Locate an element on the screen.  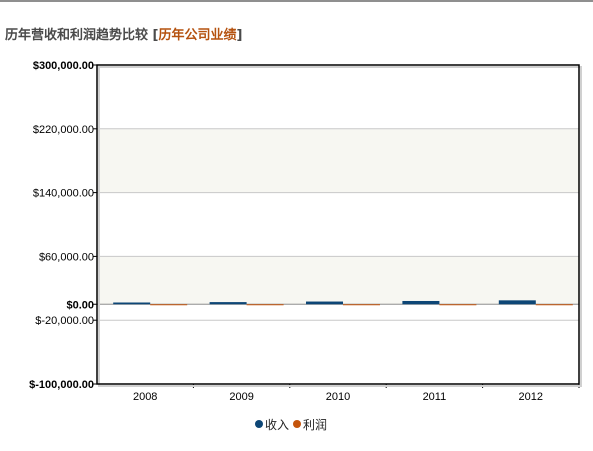
revenue-bar-2010 is located at coordinates (324, 303).